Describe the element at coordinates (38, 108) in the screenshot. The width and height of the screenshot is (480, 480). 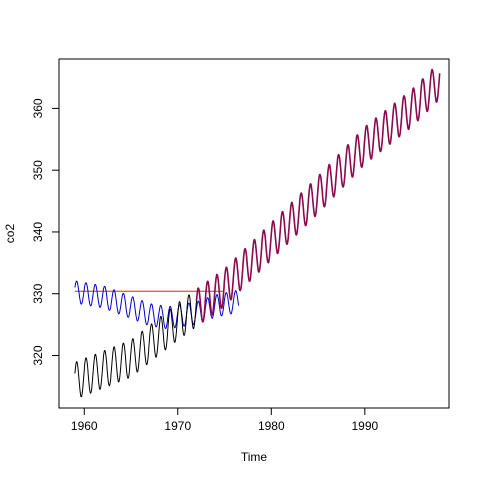
I see `y-tick-label: 360` at that location.